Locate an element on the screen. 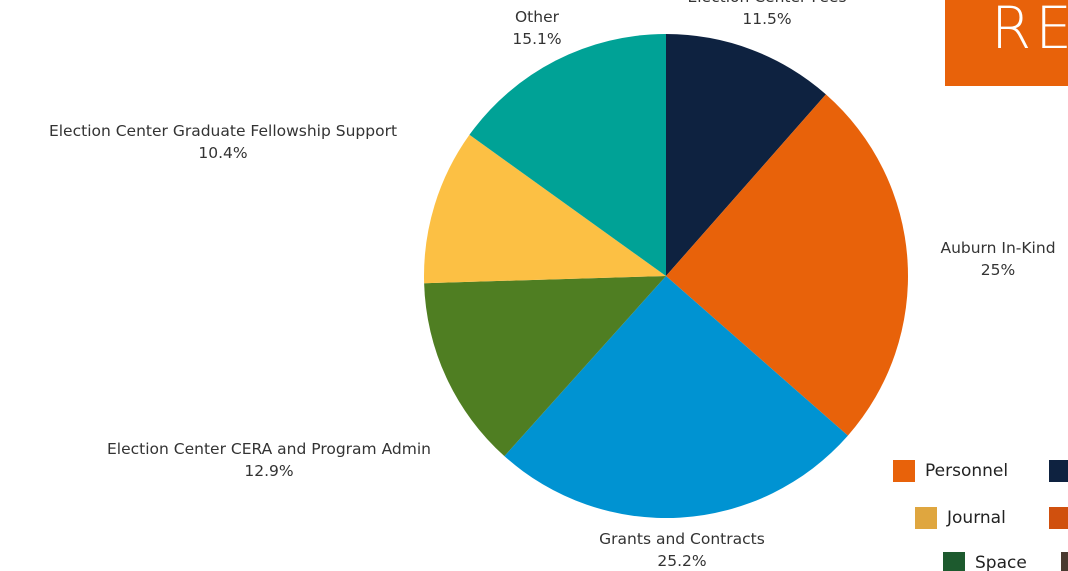  header-banner: RE is located at coordinates (1006, 43).